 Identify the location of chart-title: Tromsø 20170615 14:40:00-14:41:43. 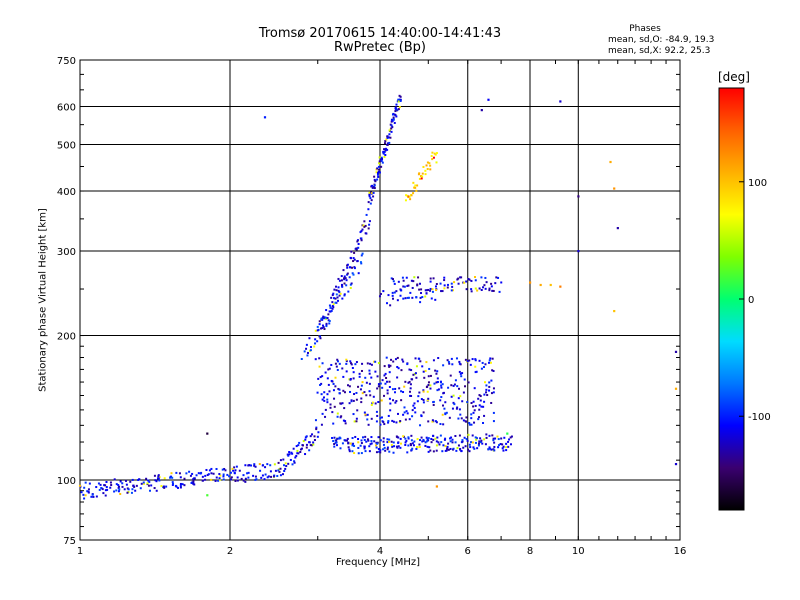
(380, 33).